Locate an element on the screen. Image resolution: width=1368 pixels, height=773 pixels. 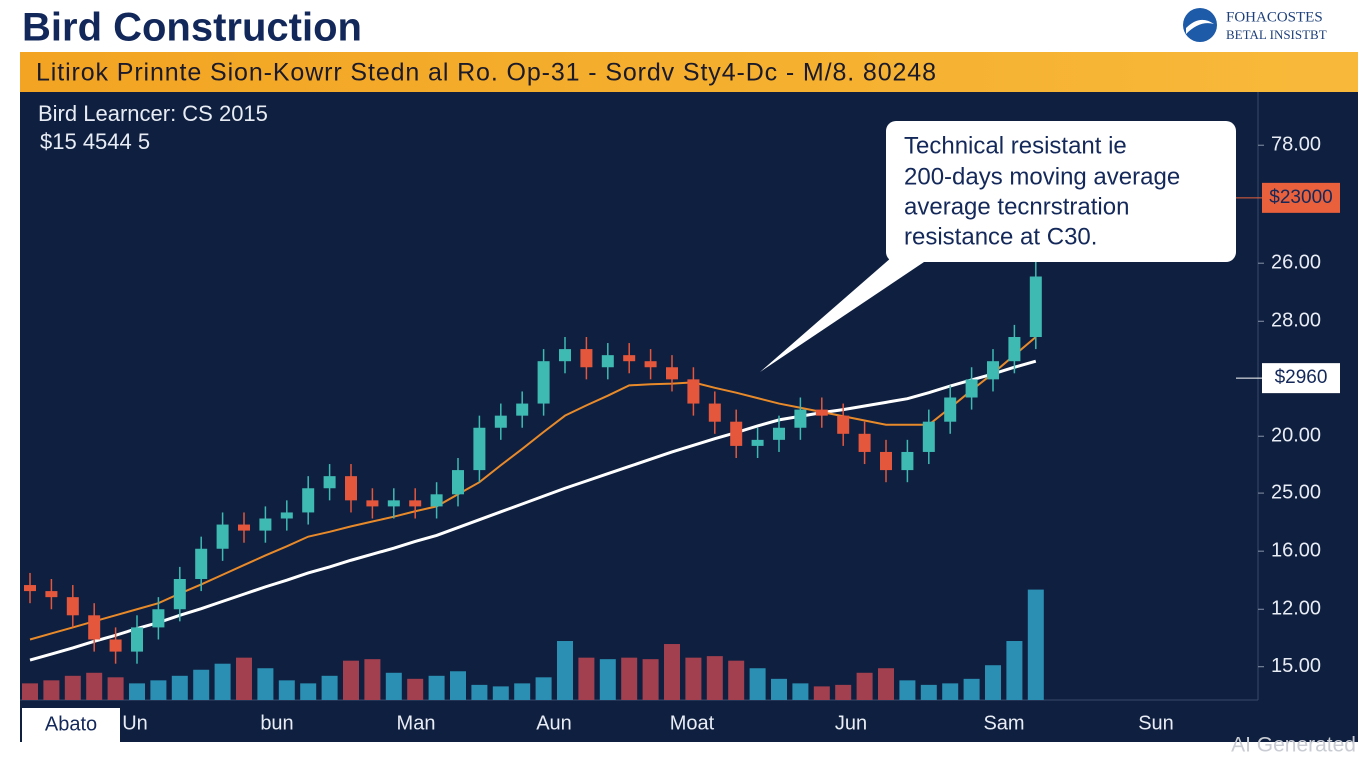
callout-text: average tecnrstration is located at coordinates (1016, 206).